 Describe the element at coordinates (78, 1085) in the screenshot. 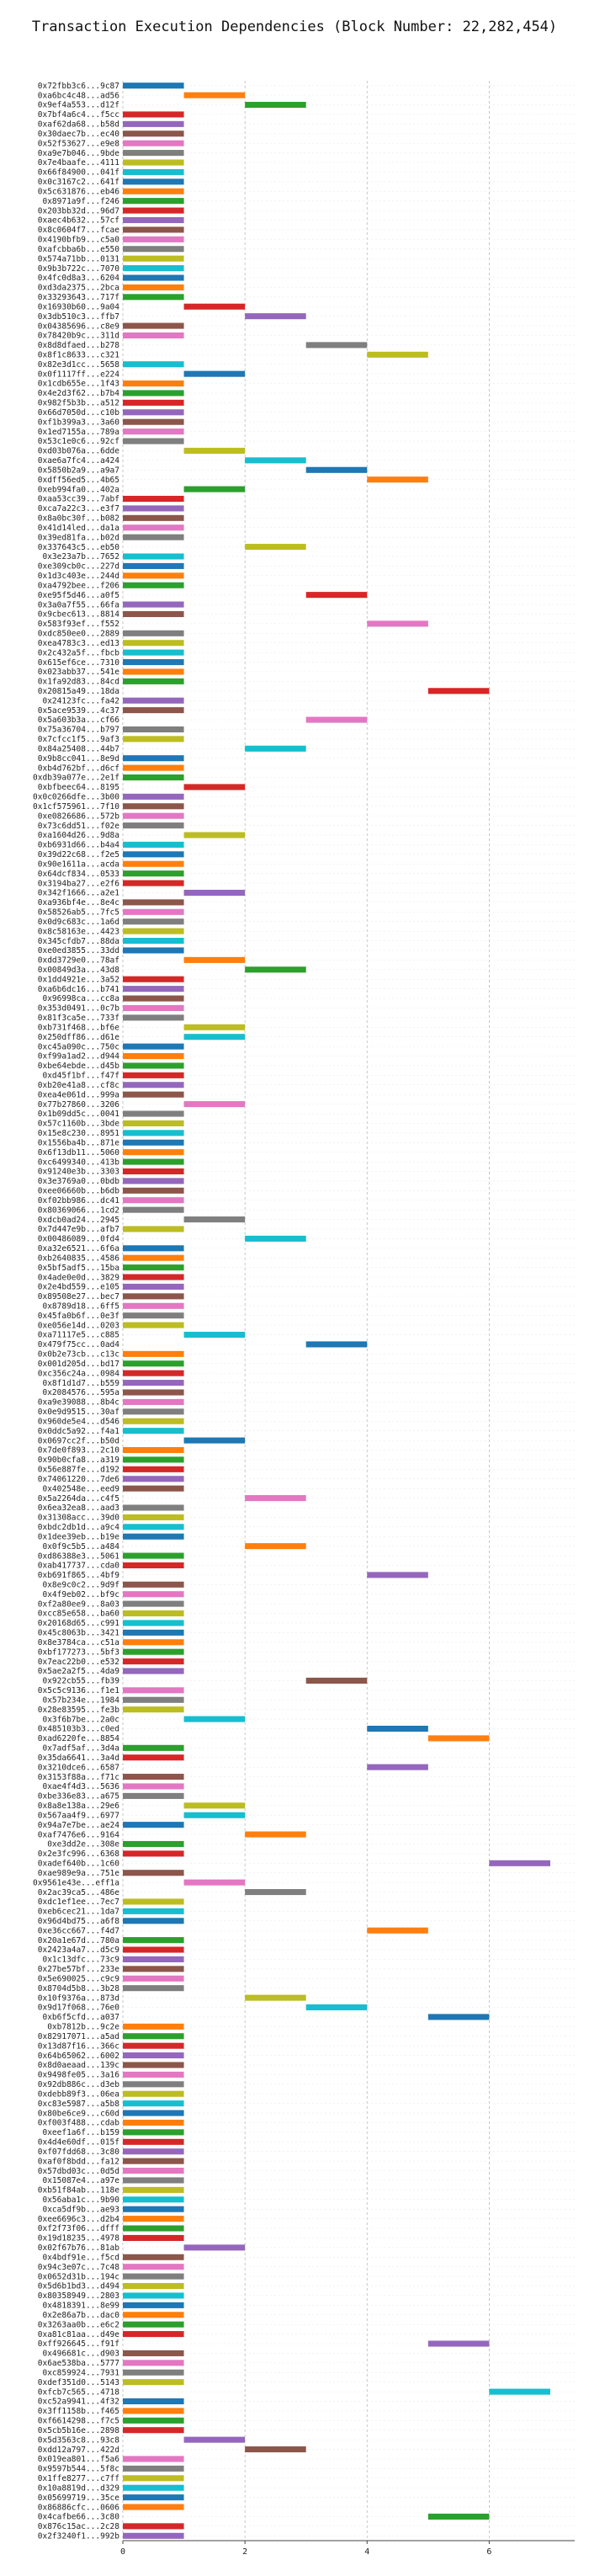

I see `transaction-label: 0xb20e41a8...cf8c` at that location.